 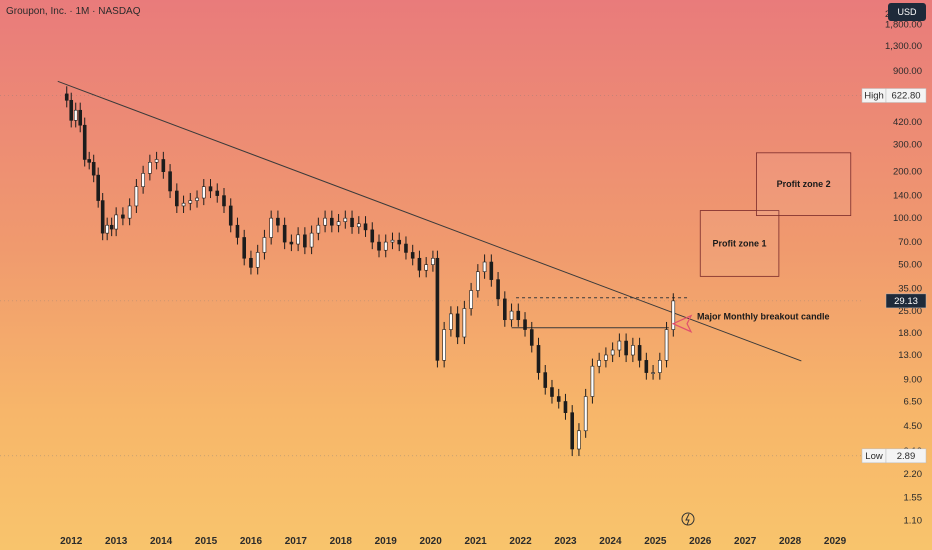 What do you see at coordinates (763, 317) in the screenshot?
I see `breakout-annotation: Major Monthly breakout candle` at bounding box center [763, 317].